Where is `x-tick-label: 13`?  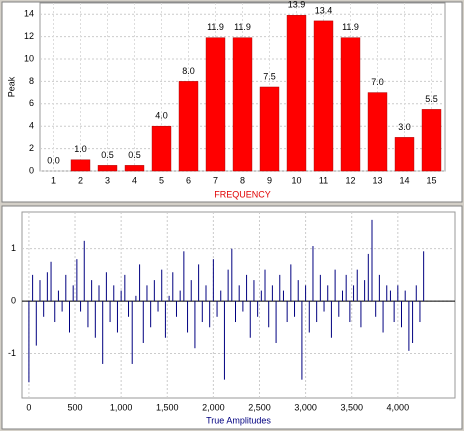
x-tick-label: 13 is located at coordinates (377, 180).